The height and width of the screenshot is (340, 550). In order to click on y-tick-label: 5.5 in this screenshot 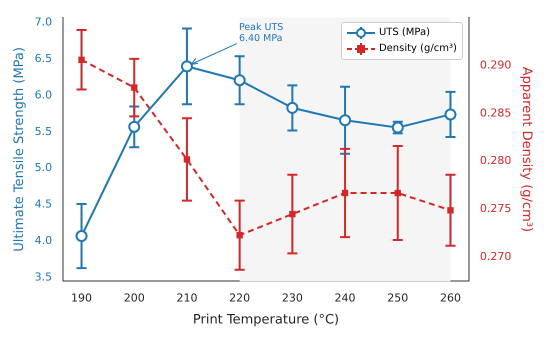, I will do `click(43, 131)`.